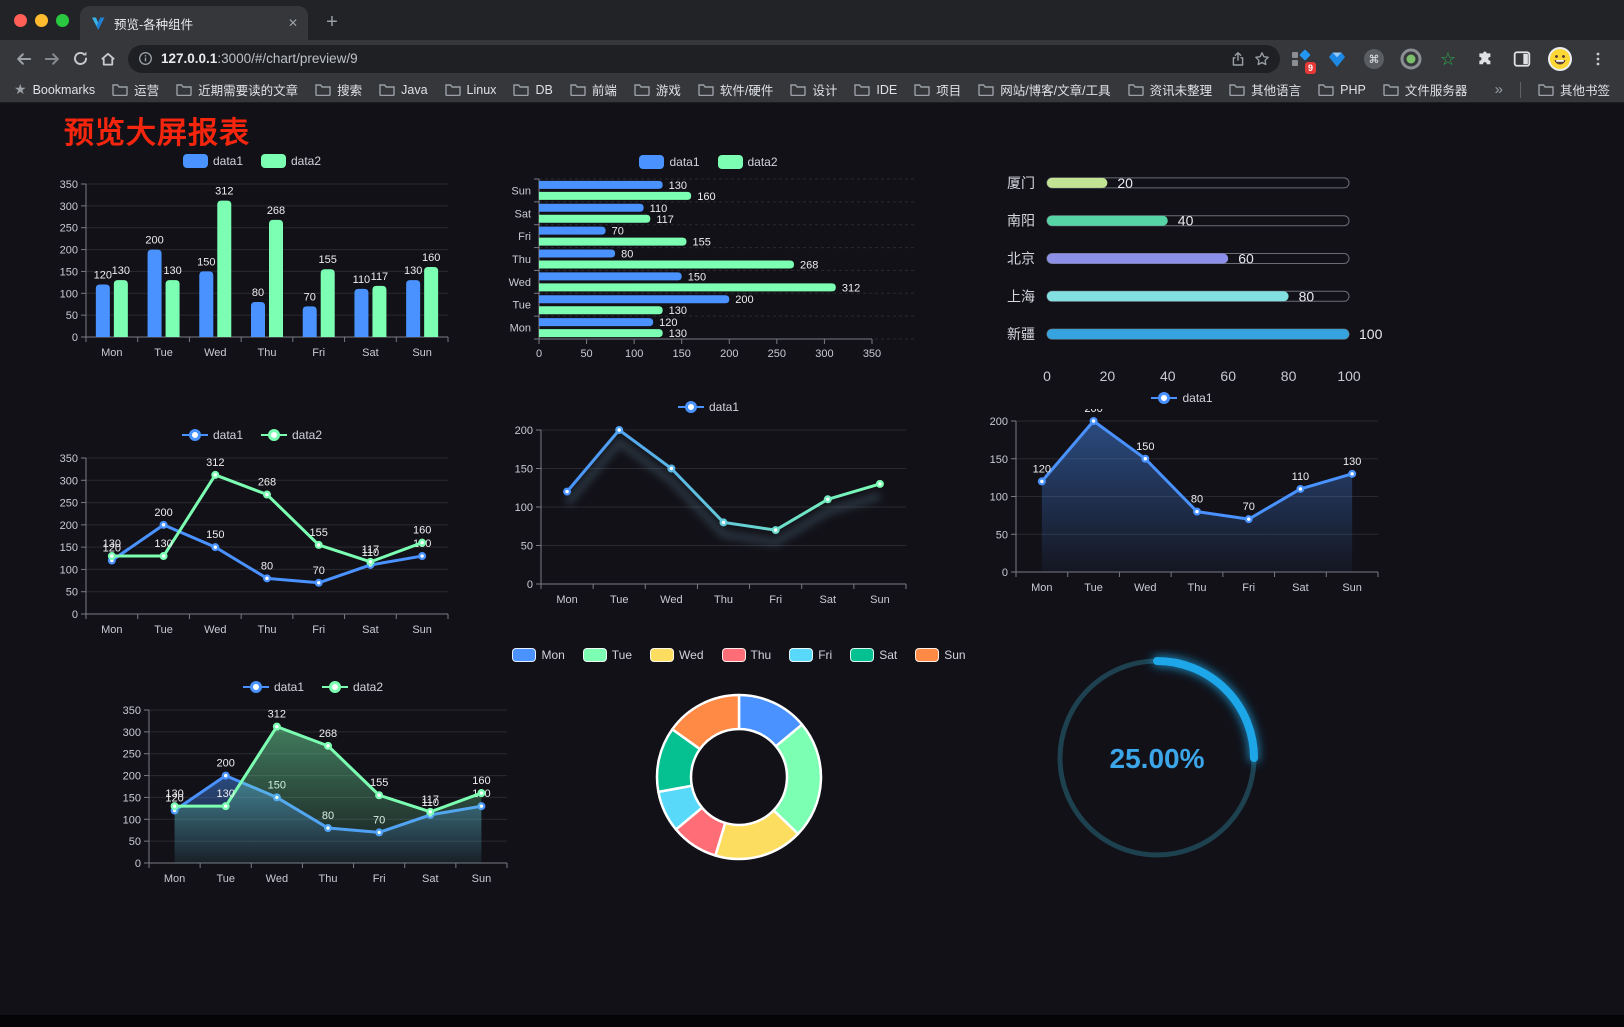 The height and width of the screenshot is (1027, 1624). Describe the element at coordinates (593, 89) in the screenshot. I see `bookmark-folder: 前端` at that location.